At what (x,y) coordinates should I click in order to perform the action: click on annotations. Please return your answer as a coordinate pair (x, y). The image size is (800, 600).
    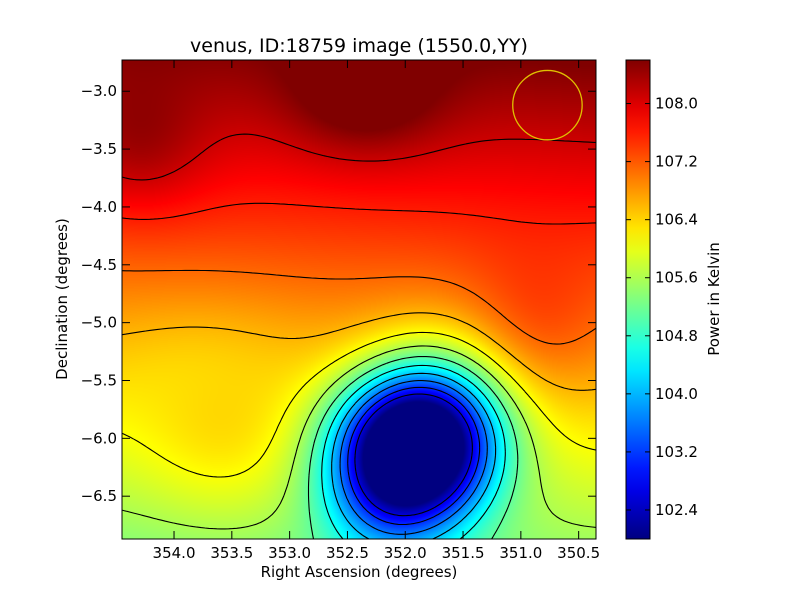
    Looking at the image, I should click on (547, 105).